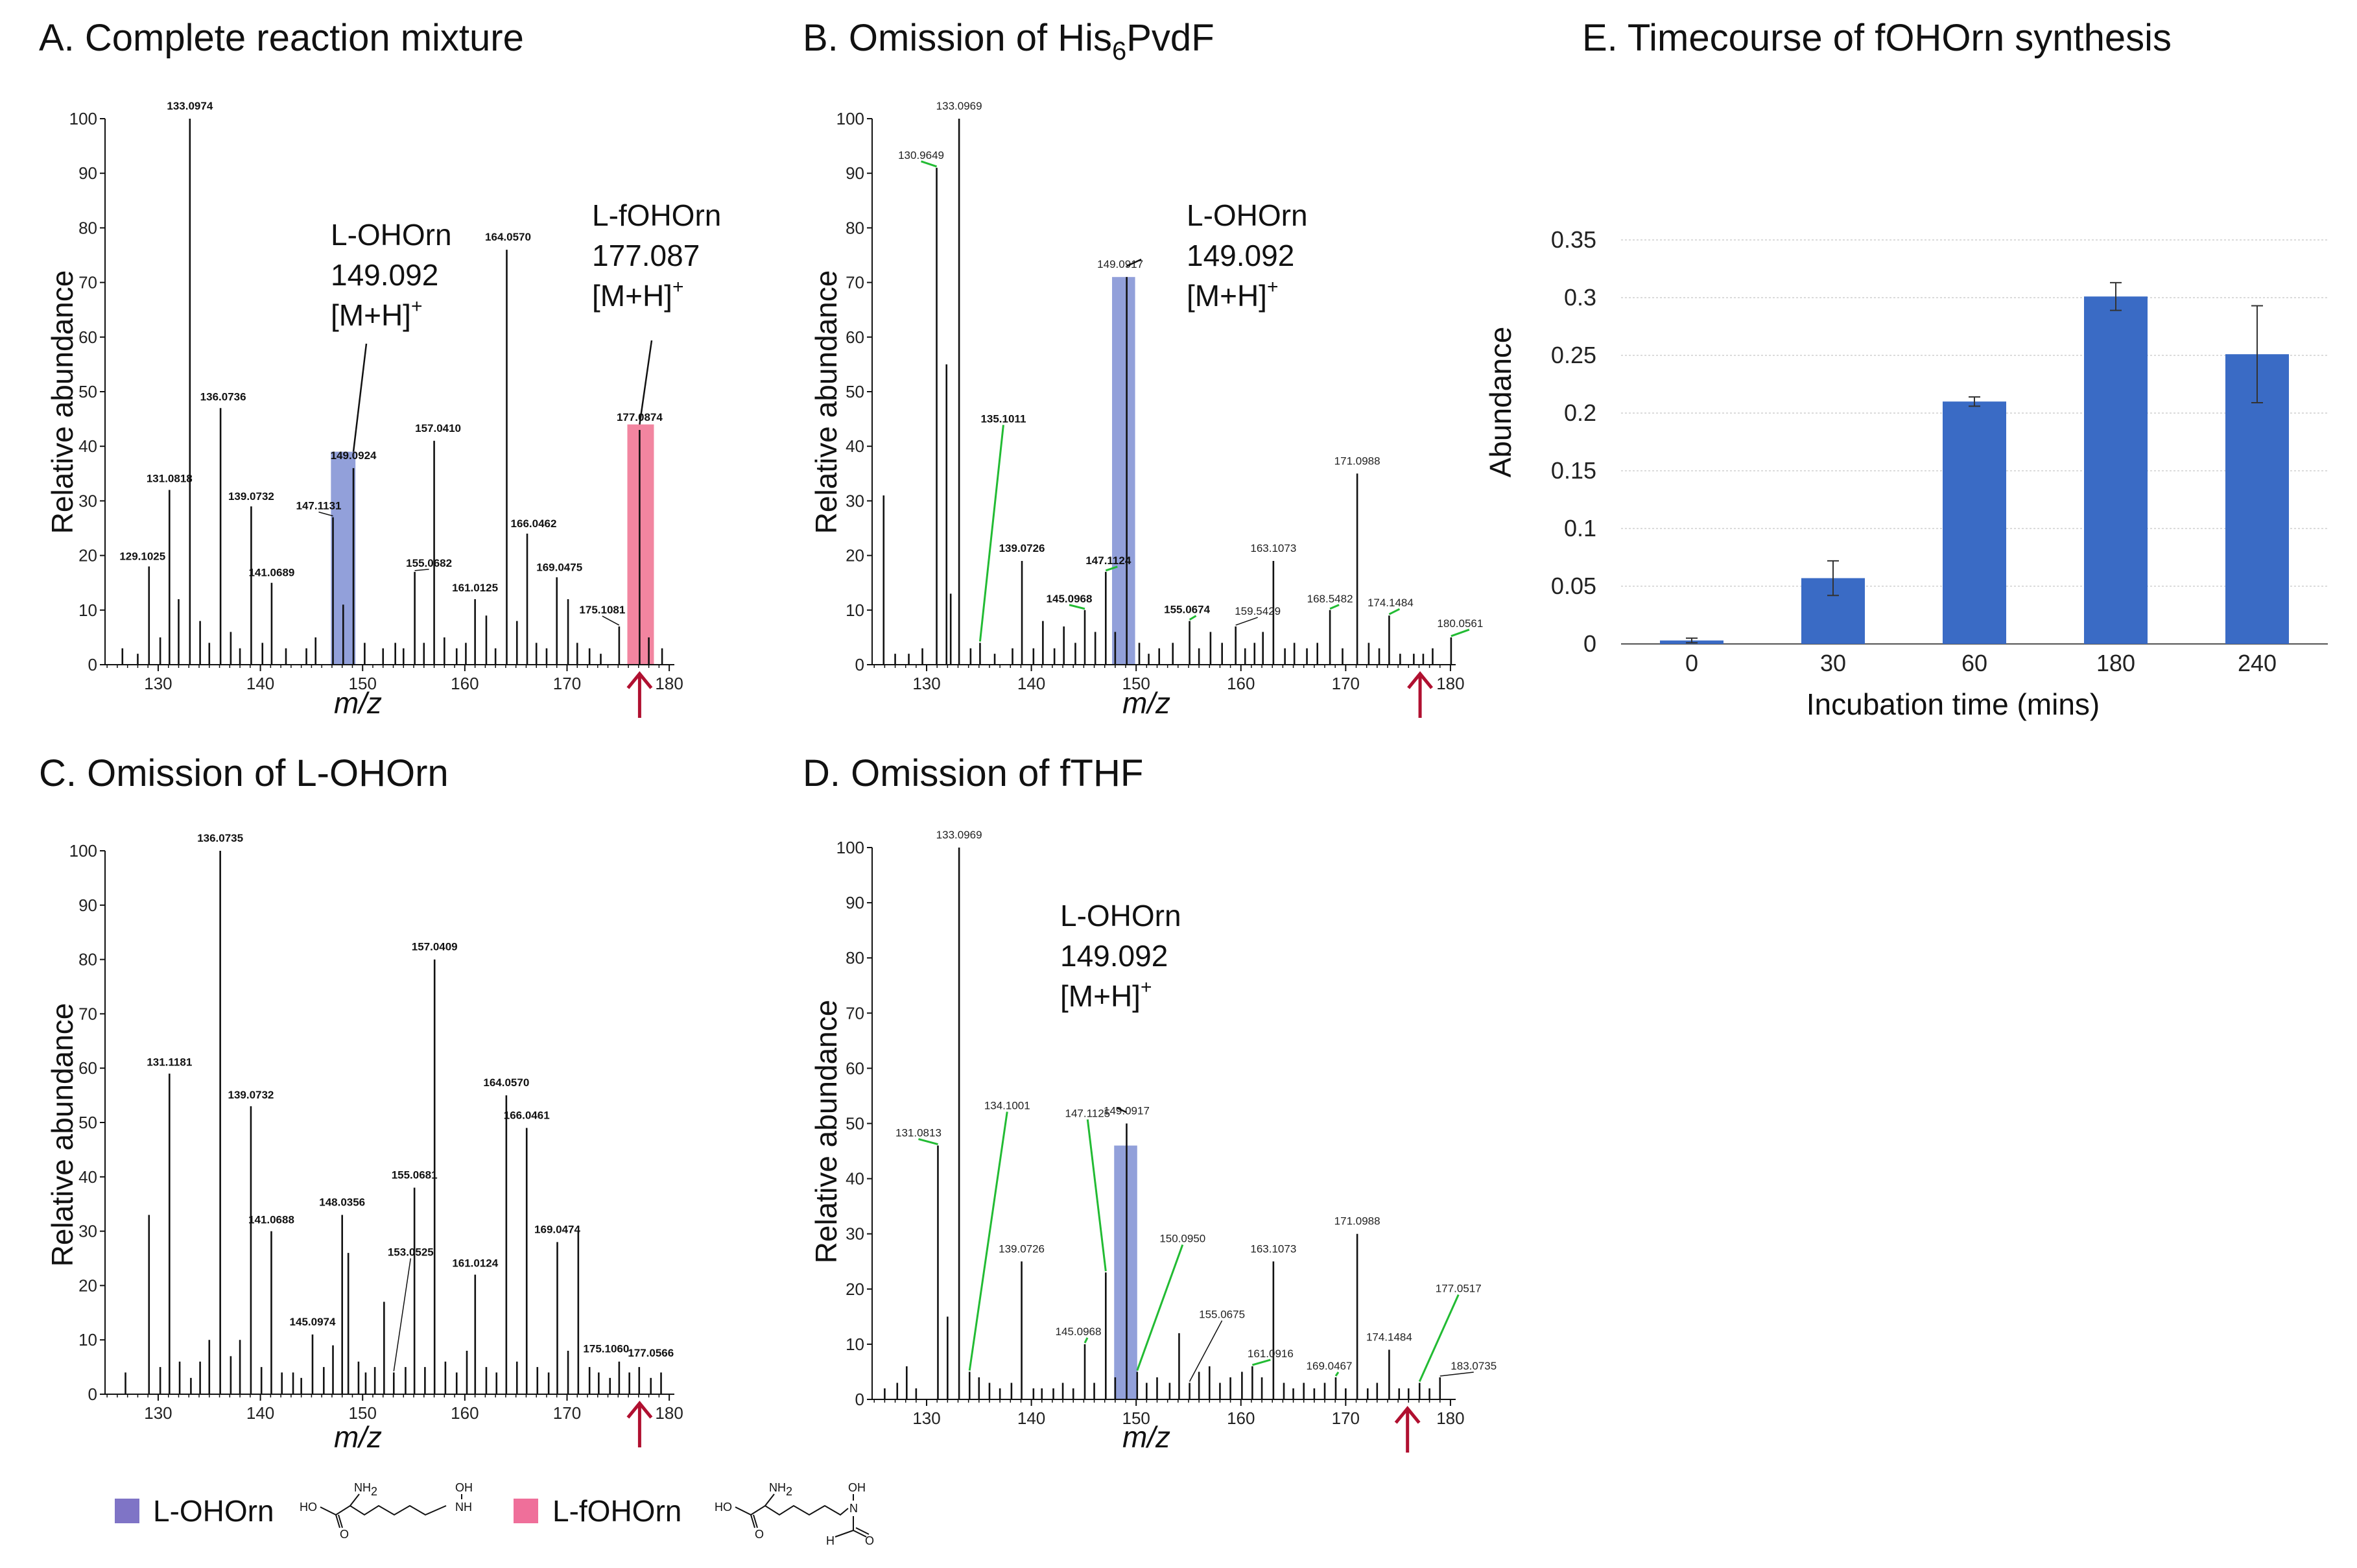 This screenshot has width=2357, height=1568. What do you see at coordinates (855, 1179) in the screenshot?
I see `panel-d-y-tick-label: 40` at bounding box center [855, 1179].